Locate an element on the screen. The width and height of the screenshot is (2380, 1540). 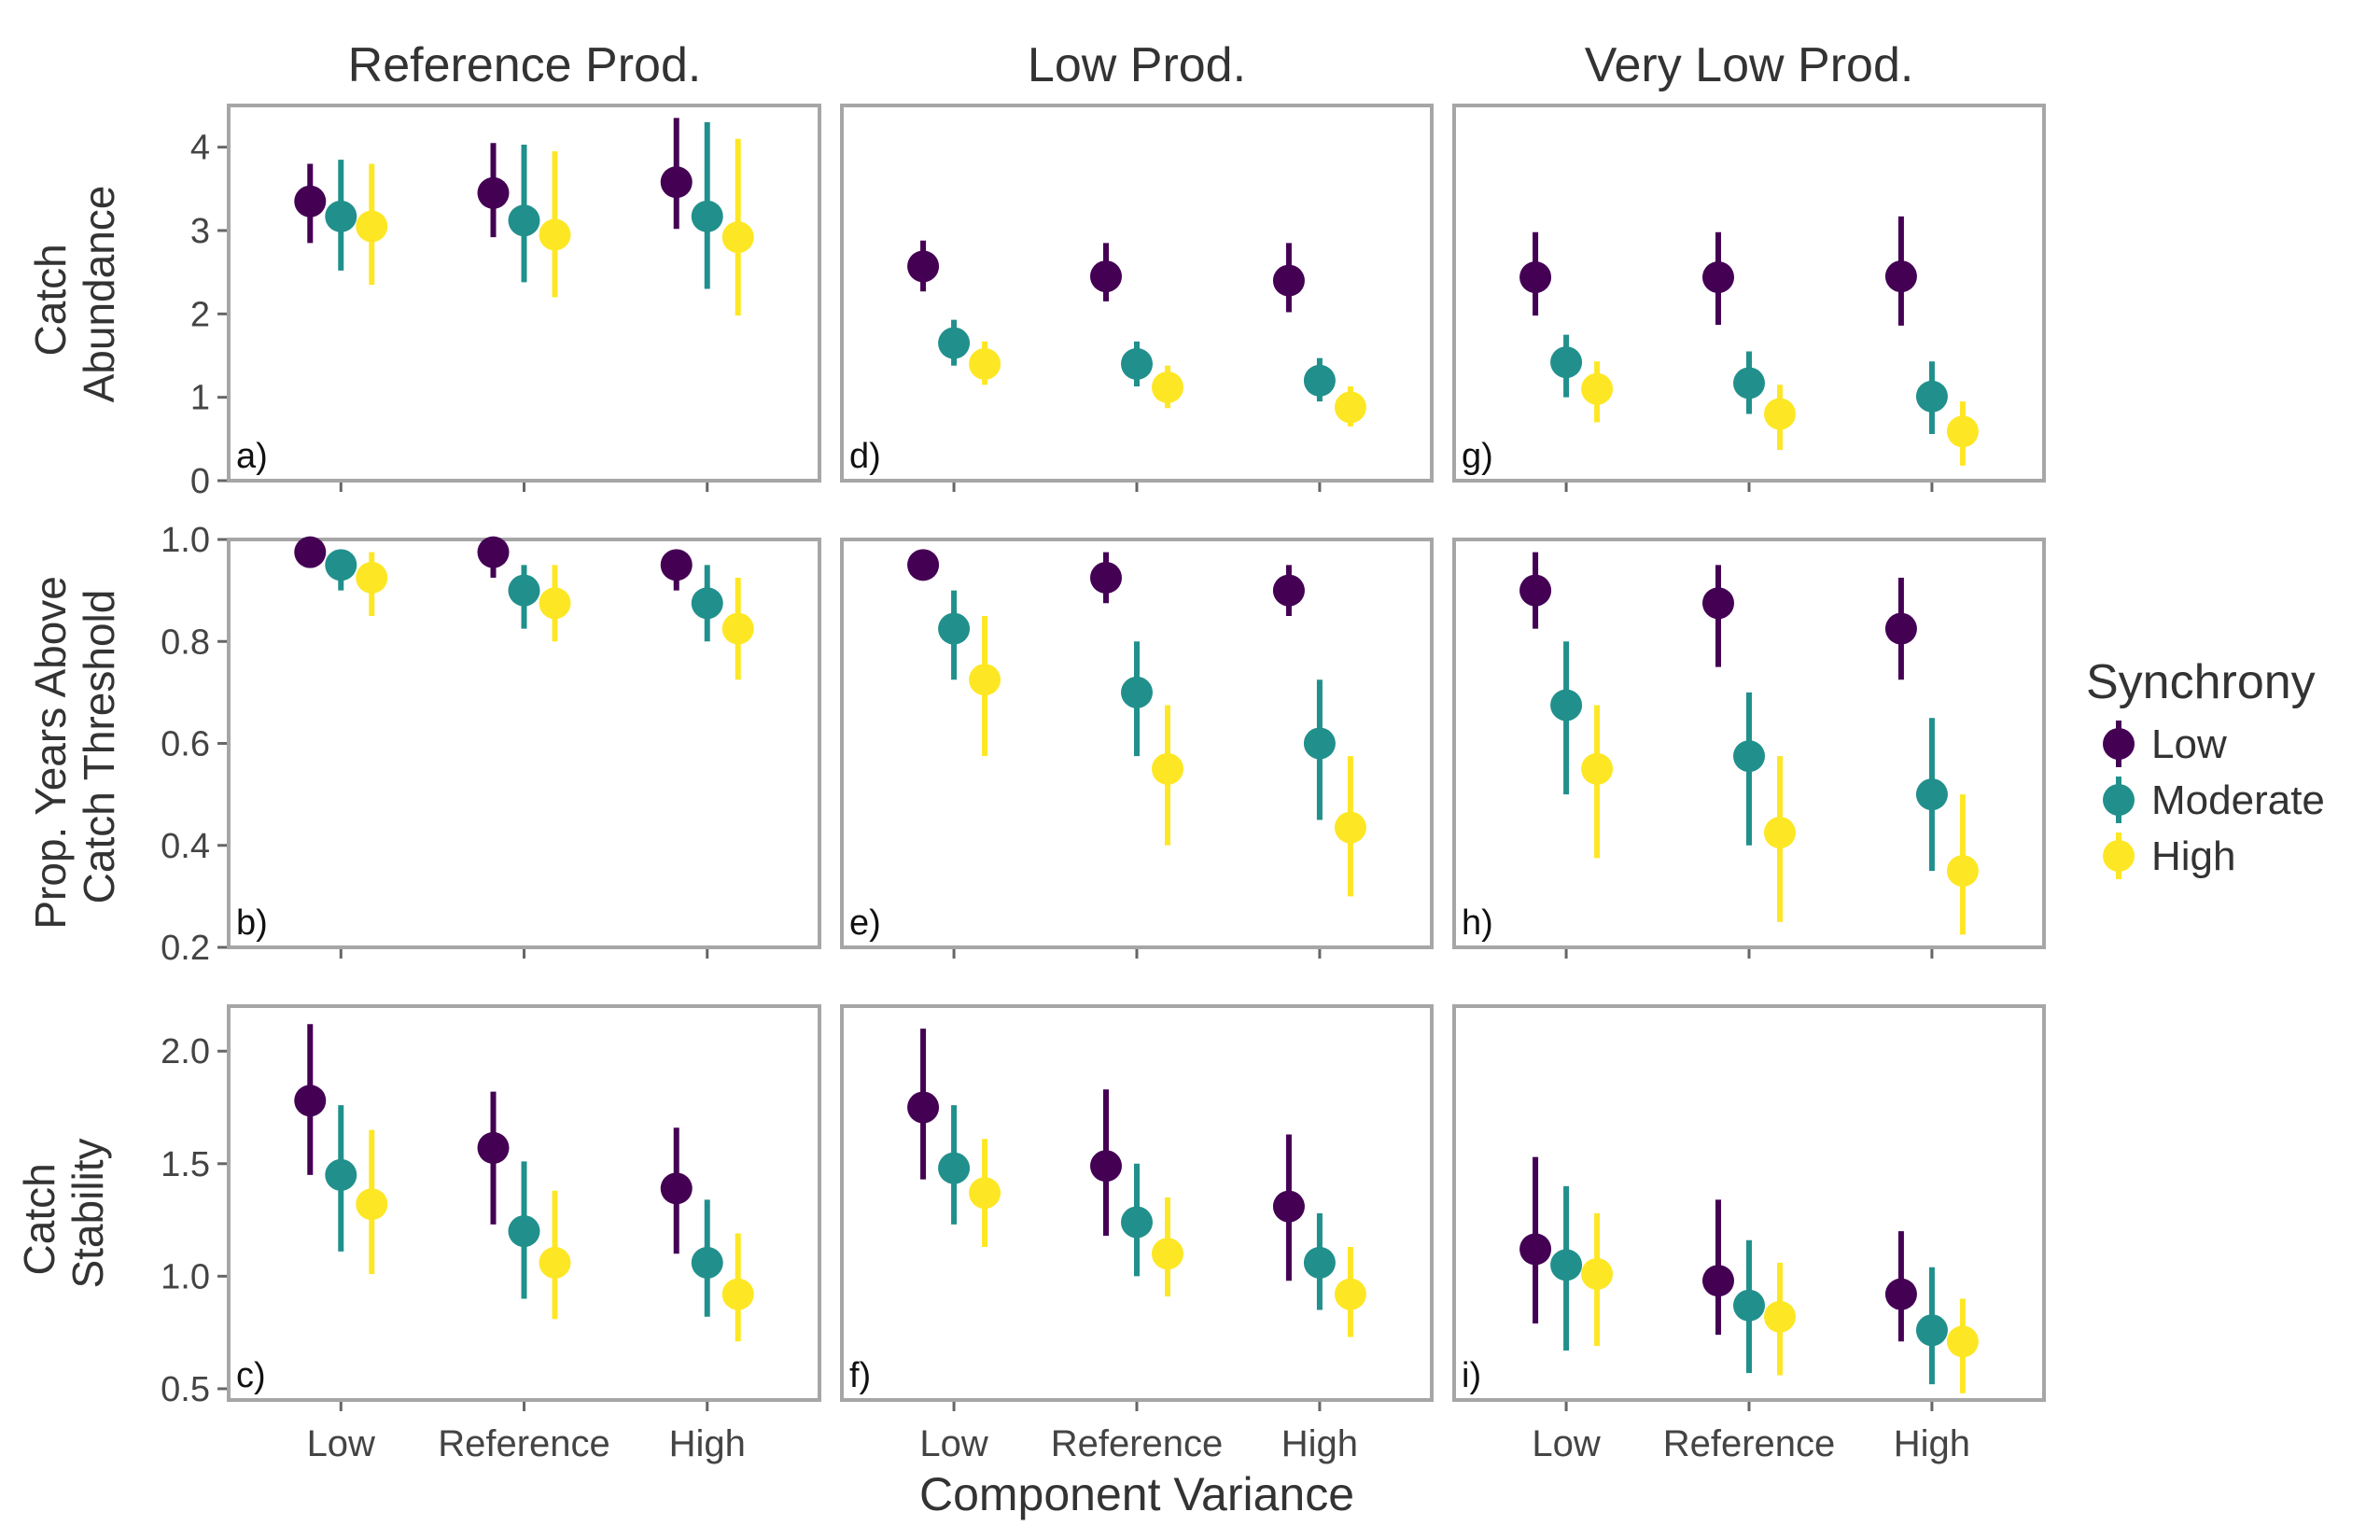
y-tick-label: 0 is located at coordinates (200, 481).